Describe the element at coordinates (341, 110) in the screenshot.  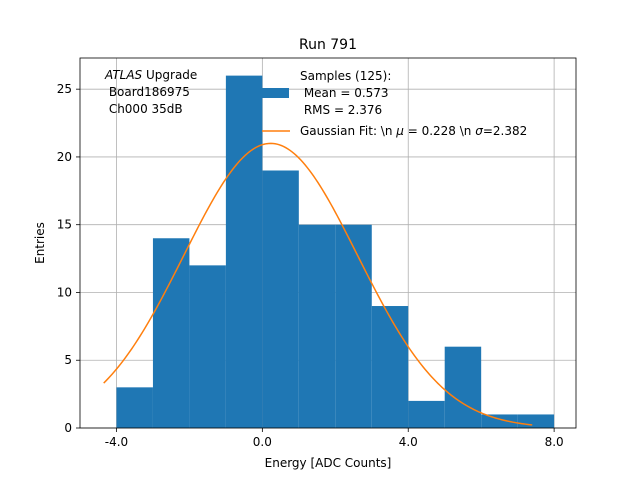
I see `legend-samples-rms: RMS = 2.376` at that location.